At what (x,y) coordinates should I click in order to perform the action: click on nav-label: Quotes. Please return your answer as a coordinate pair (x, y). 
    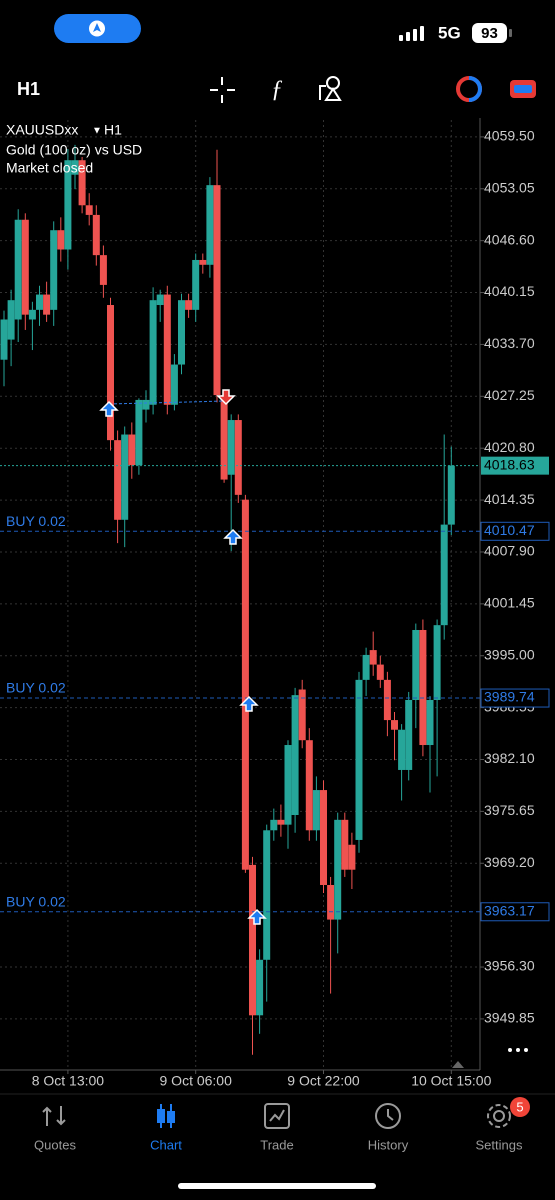
    Looking at the image, I should click on (55, 1144).